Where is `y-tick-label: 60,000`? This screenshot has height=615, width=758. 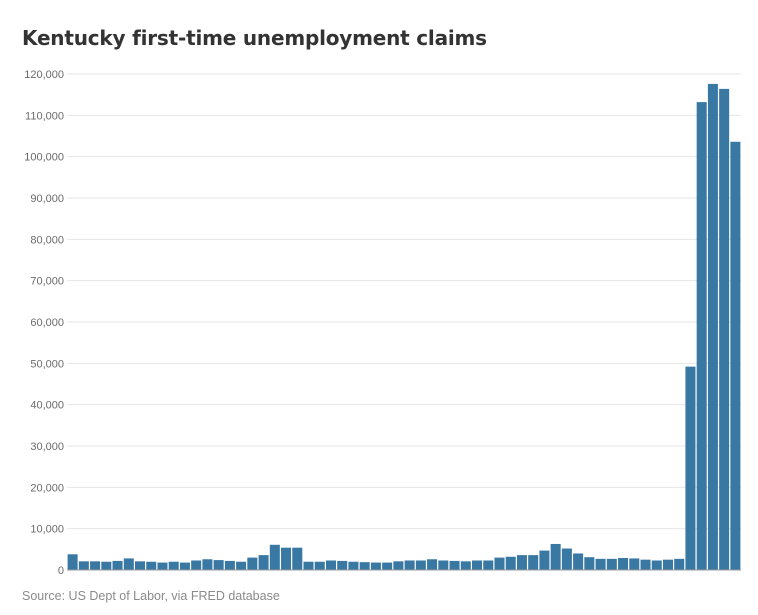
y-tick-label: 60,000 is located at coordinates (47, 323).